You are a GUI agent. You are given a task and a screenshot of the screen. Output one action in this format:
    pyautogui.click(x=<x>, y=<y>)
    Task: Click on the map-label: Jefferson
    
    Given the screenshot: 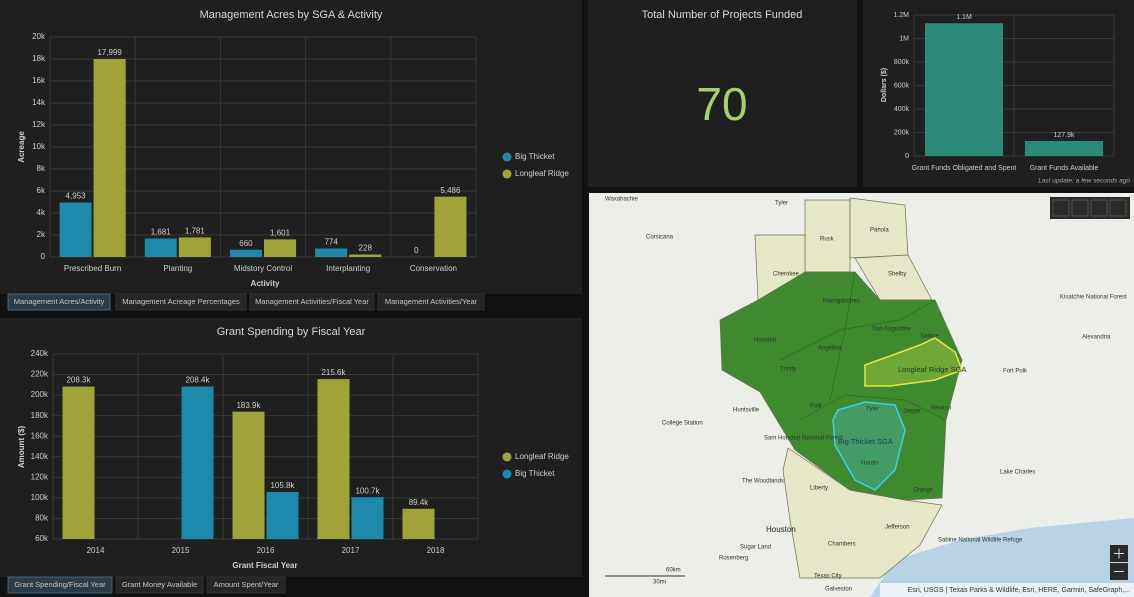 What is the action you would take?
    pyautogui.click(x=897, y=528)
    